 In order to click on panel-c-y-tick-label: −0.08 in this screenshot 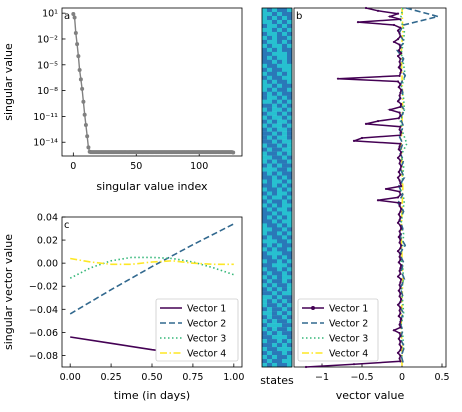, I will do `click(43, 356)`.